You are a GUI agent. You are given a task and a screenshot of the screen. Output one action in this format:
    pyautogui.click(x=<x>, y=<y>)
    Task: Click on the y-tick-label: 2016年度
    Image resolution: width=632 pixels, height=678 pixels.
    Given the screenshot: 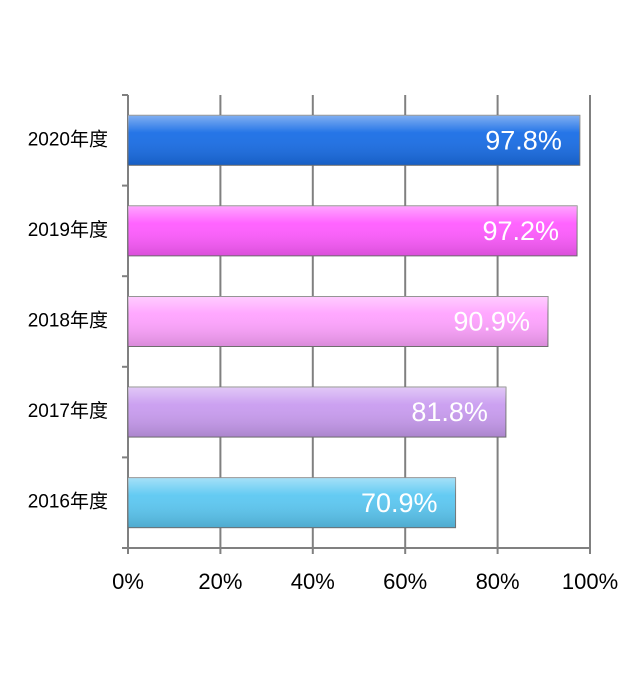 What is the action you would take?
    pyautogui.click(x=68, y=502)
    